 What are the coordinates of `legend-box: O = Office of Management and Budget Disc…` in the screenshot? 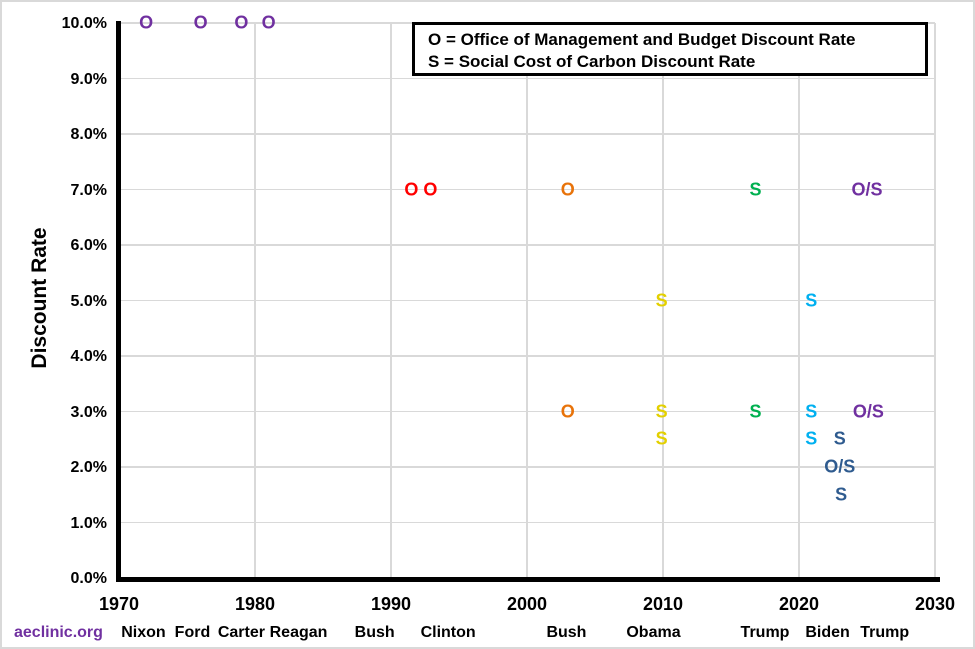 It's located at (670, 49).